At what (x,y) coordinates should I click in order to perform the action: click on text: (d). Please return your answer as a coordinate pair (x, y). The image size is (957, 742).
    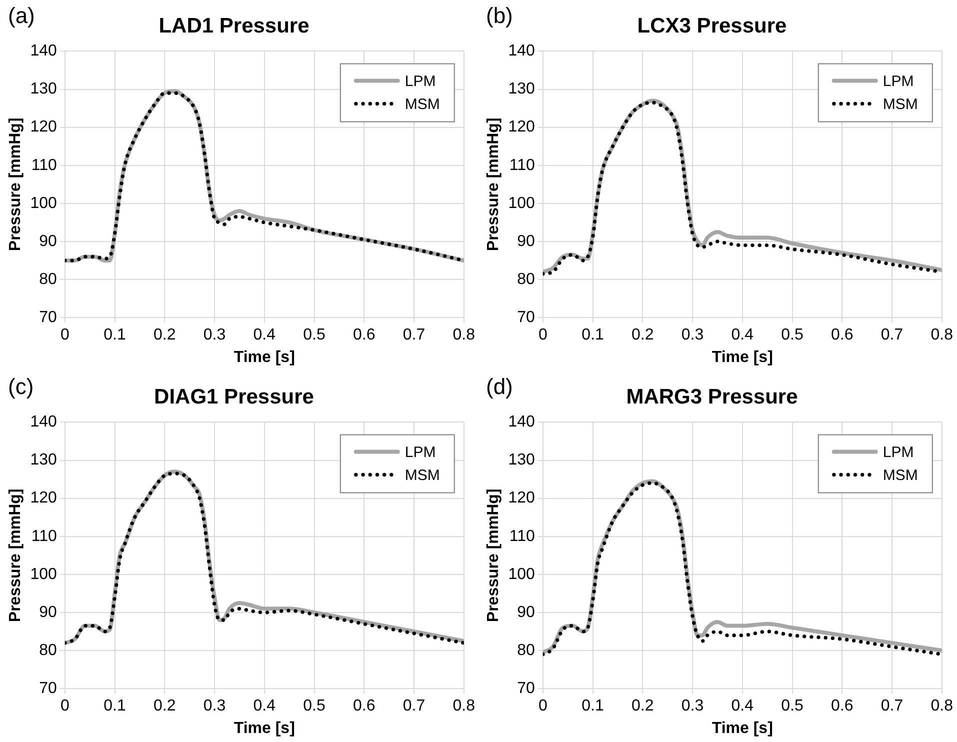
    Looking at the image, I should click on (499, 387).